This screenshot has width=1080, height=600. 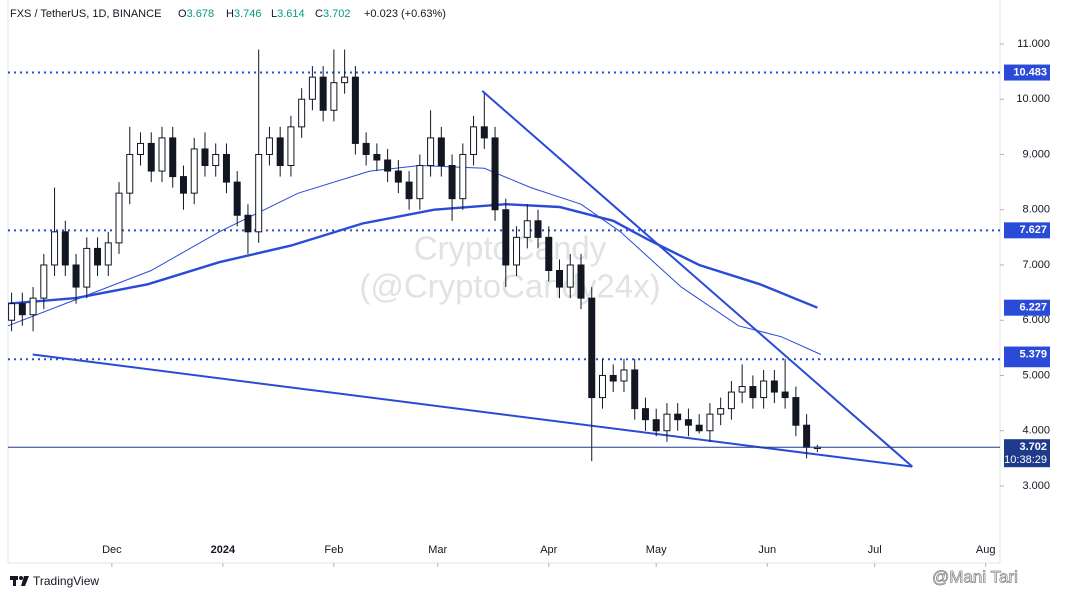 I want to click on change: +0.023 (+0.63%), so click(x=405, y=14).